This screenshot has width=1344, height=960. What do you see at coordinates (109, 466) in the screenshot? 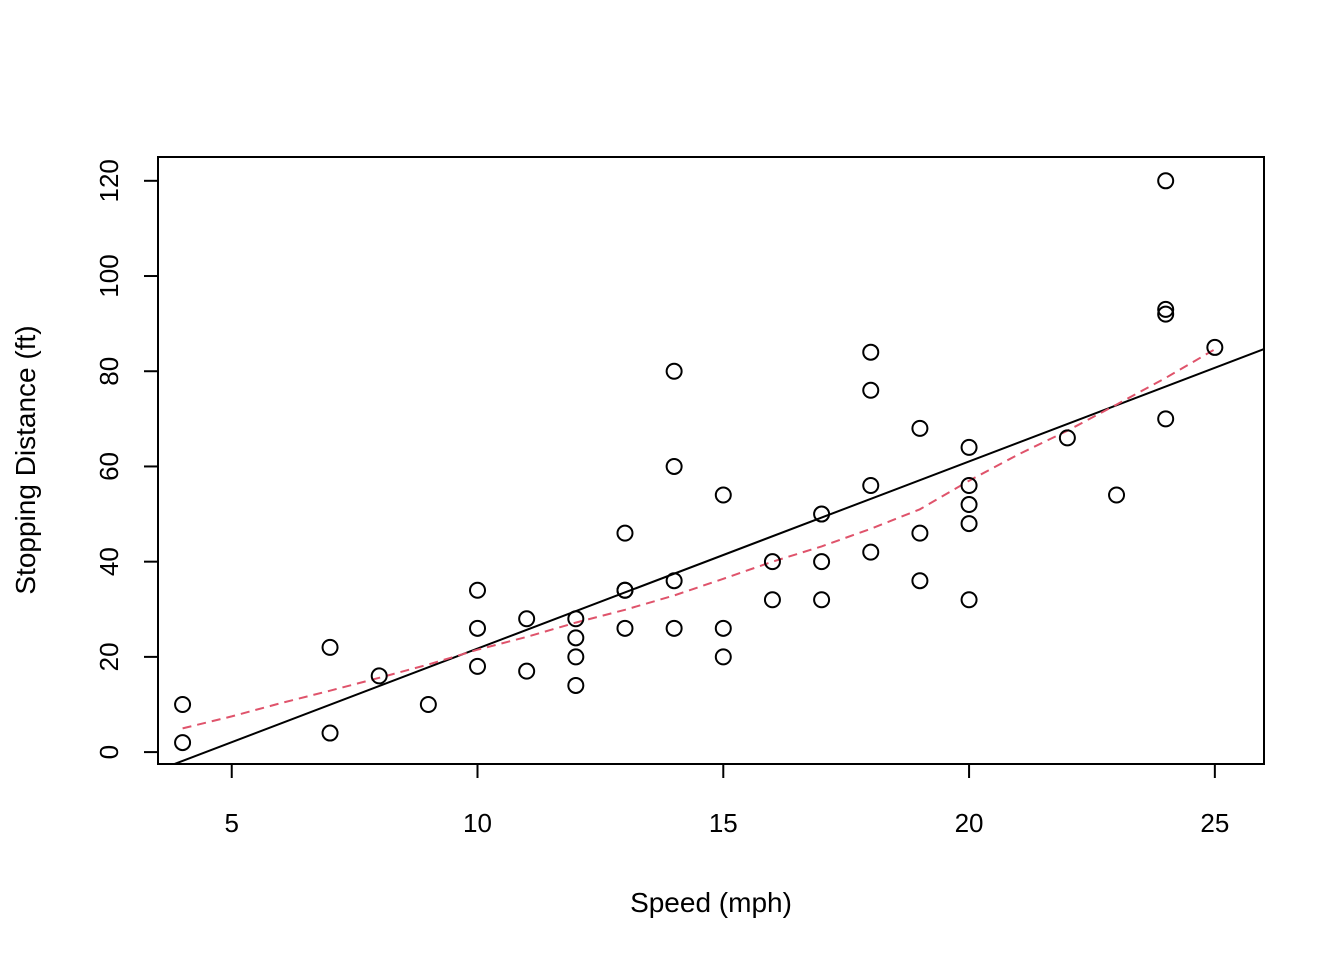
I see `y-tick-label: 60` at bounding box center [109, 466].